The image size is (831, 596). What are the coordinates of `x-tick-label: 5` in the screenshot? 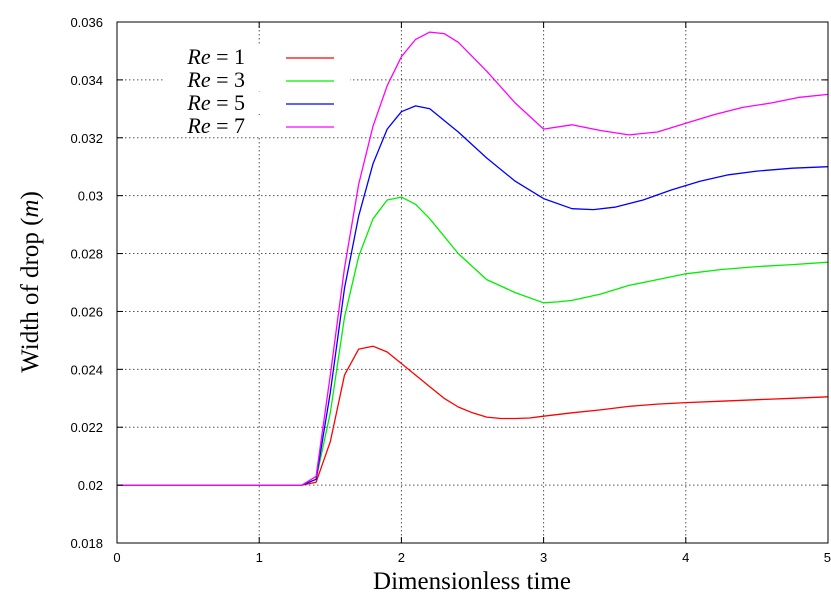 It's located at (827, 557).